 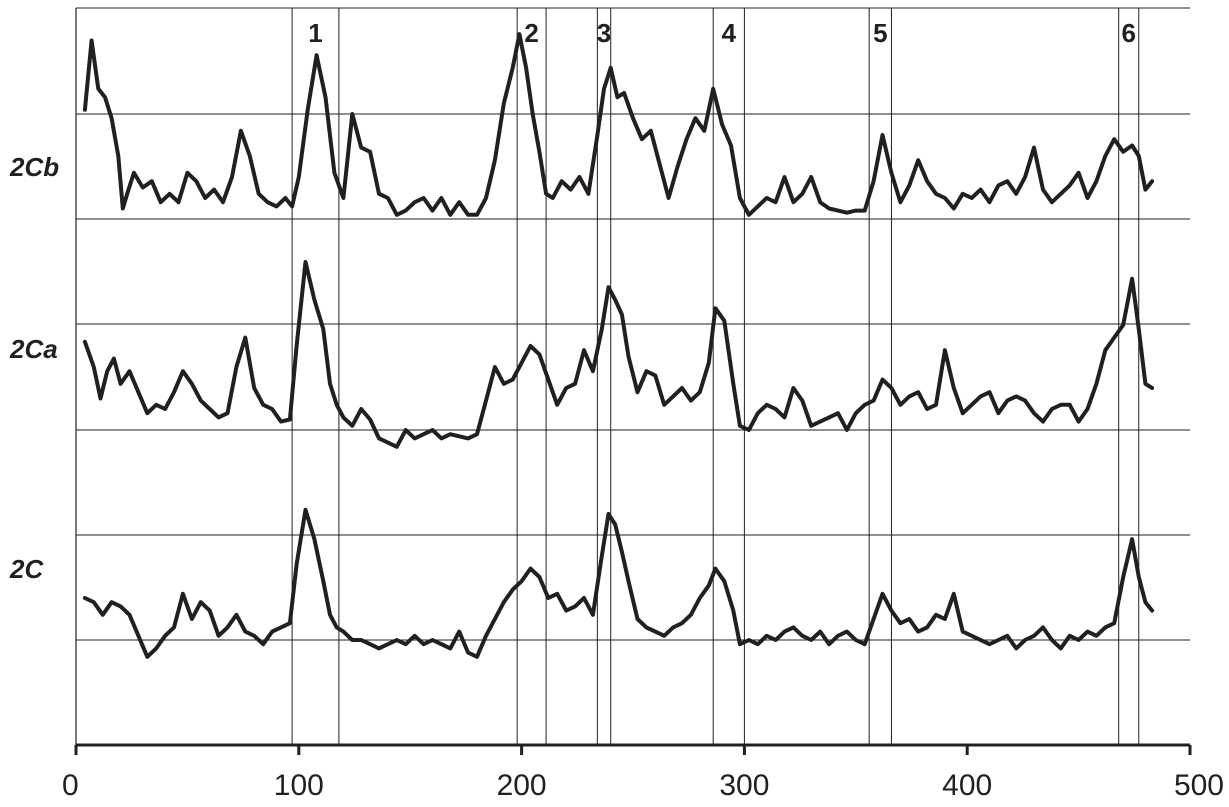 What do you see at coordinates (729, 33) in the screenshot?
I see `region-label: 4` at bounding box center [729, 33].